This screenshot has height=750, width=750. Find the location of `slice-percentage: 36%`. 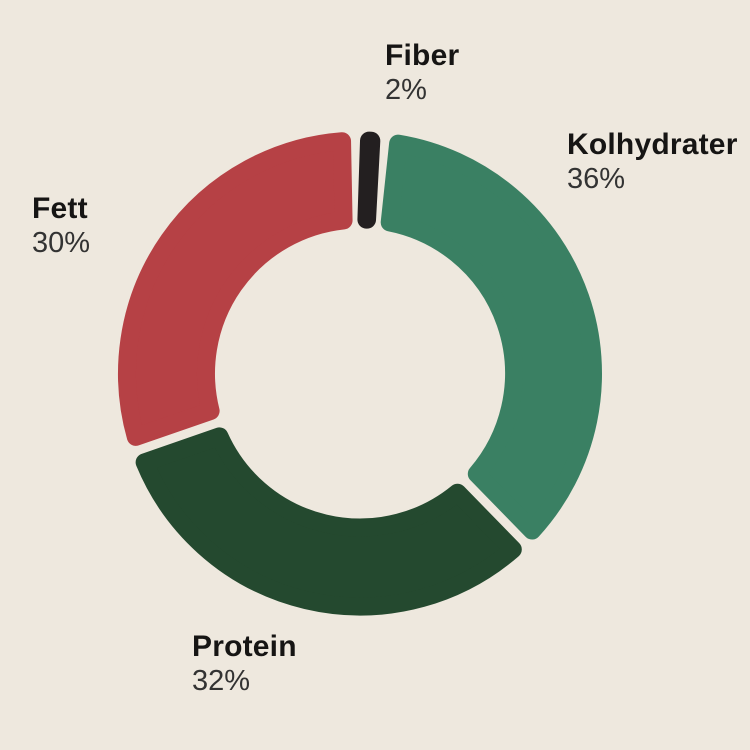

slice-percentage: 36% is located at coordinates (596, 179).